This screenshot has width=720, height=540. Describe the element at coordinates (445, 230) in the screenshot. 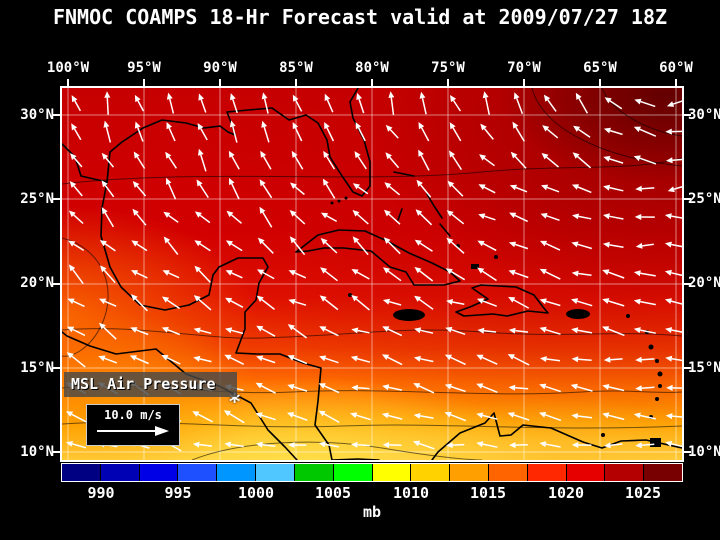

I see `coastline-bahamas-long-island` at that location.